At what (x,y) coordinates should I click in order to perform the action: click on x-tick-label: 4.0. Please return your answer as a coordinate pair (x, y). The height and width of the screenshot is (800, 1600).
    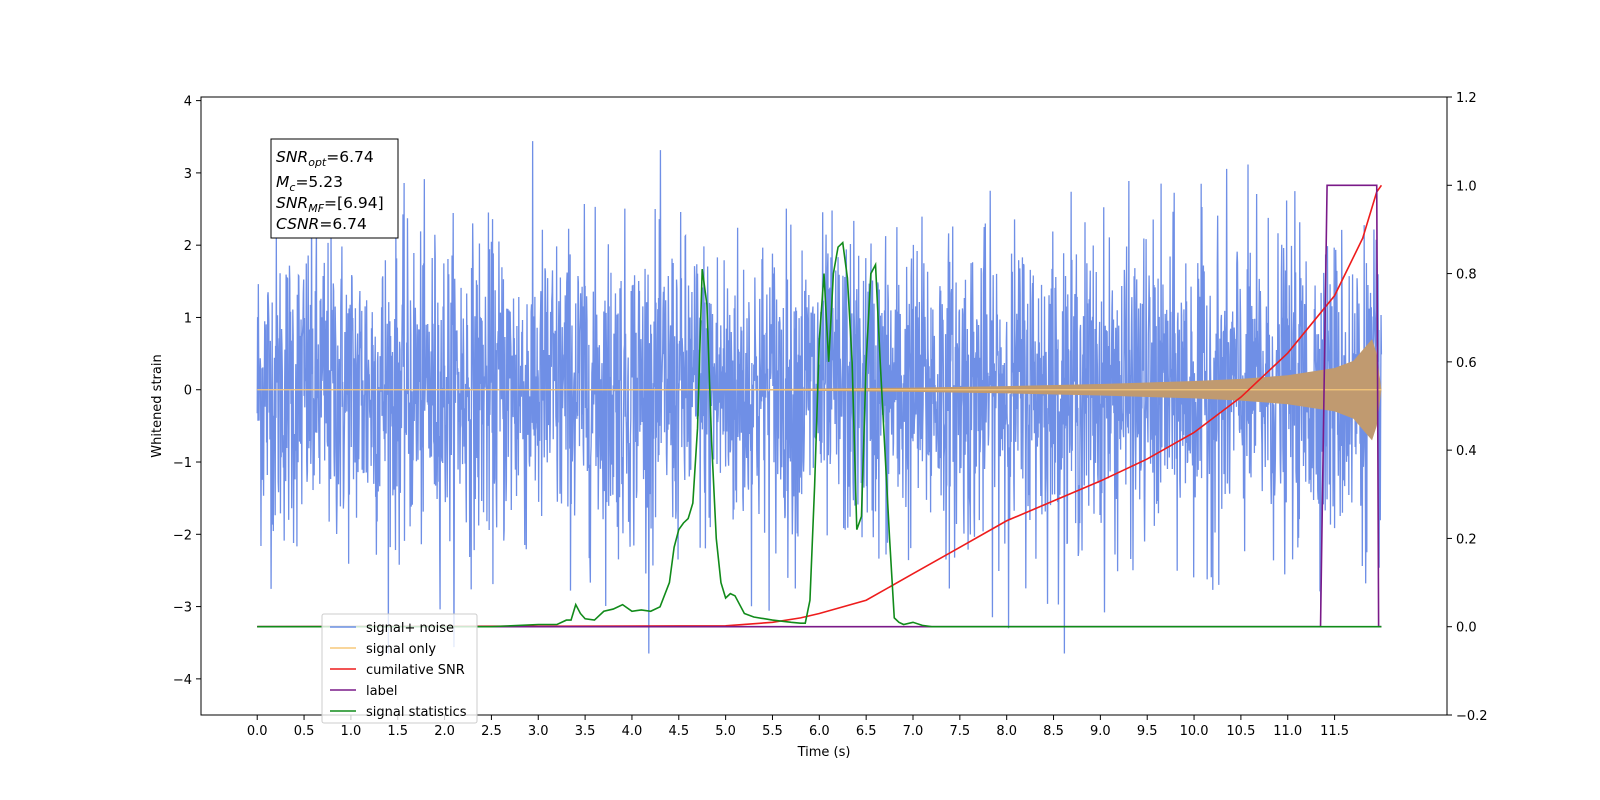
    Looking at the image, I should click on (632, 731).